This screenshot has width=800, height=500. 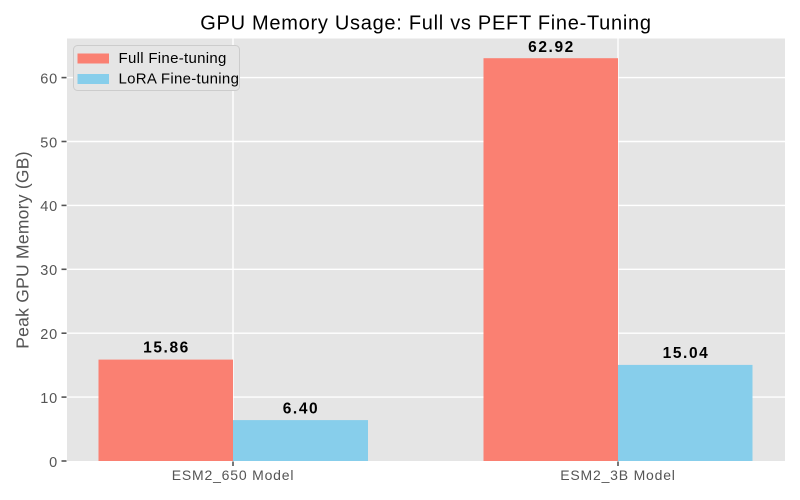 What do you see at coordinates (53, 463) in the screenshot?
I see `svg-text: 0` at bounding box center [53, 463].